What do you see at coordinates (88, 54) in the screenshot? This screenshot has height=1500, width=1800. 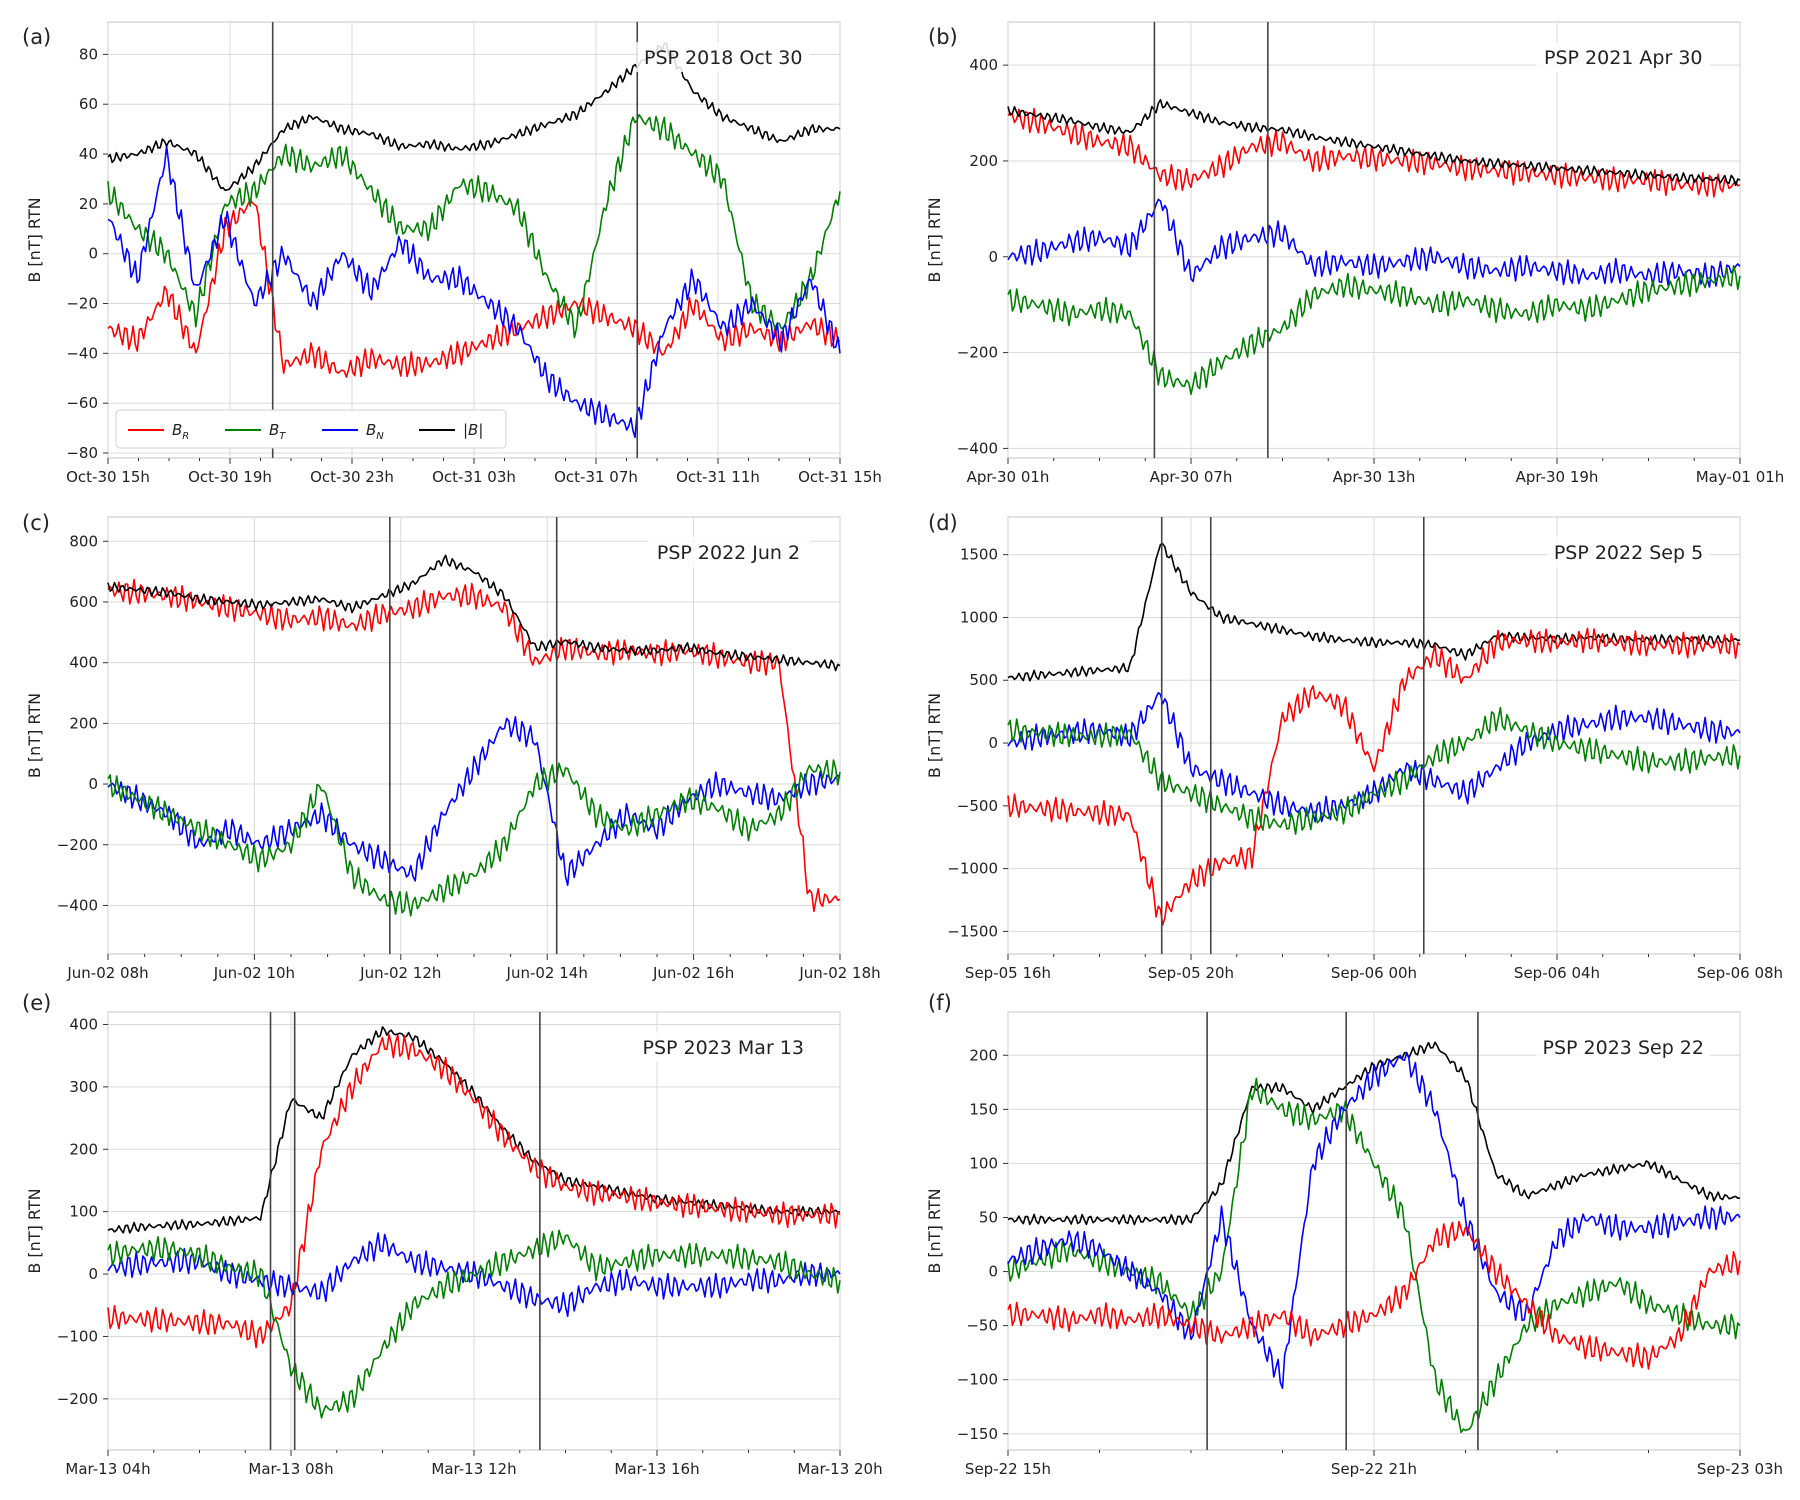 I see `y-tick-label: 80` at bounding box center [88, 54].